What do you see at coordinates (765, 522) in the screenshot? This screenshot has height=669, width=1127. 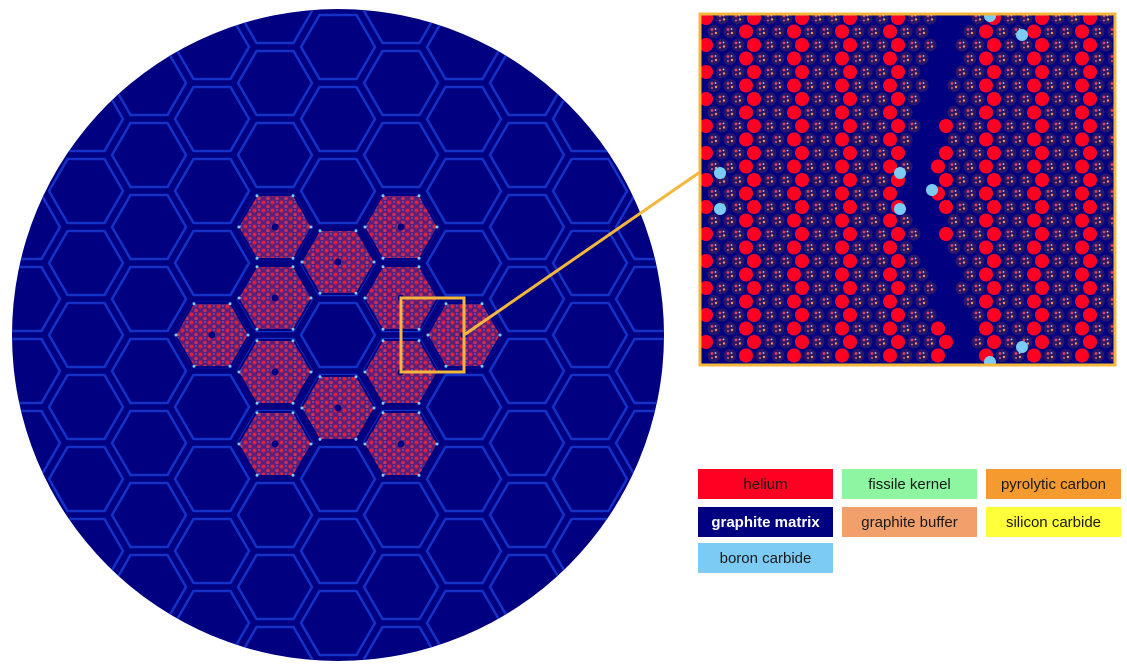 I see `legend-item-graphite-matrix: graphite matrix` at bounding box center [765, 522].